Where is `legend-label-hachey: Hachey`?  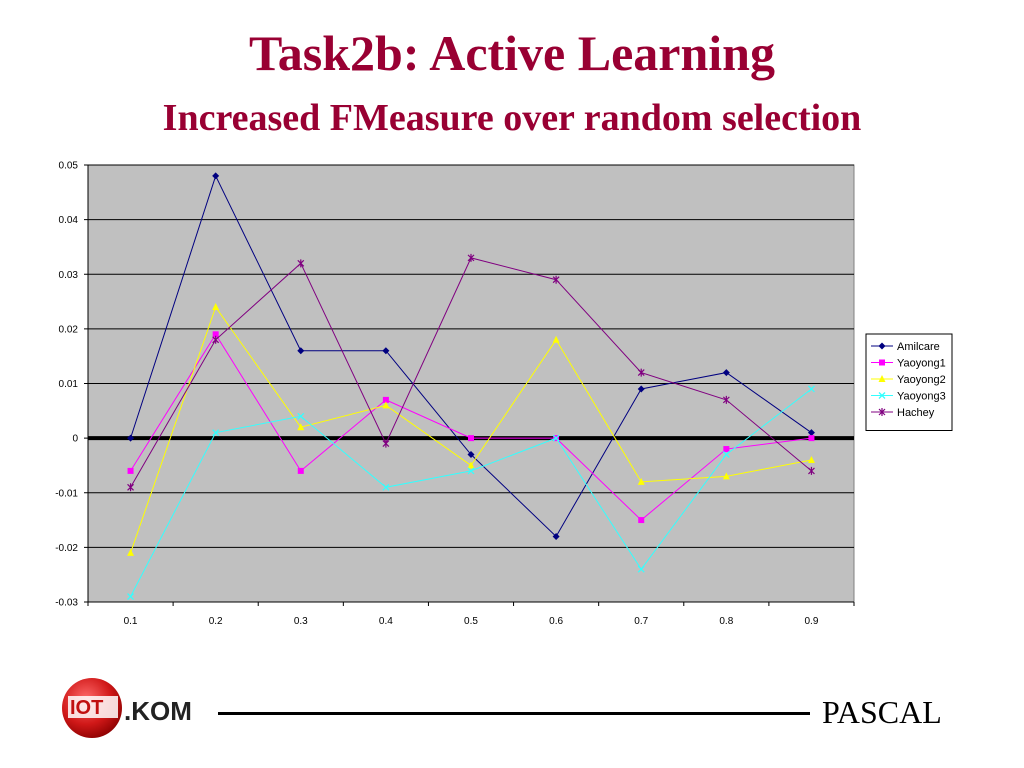
legend-label-hachey: Hachey is located at coordinates (916, 413).